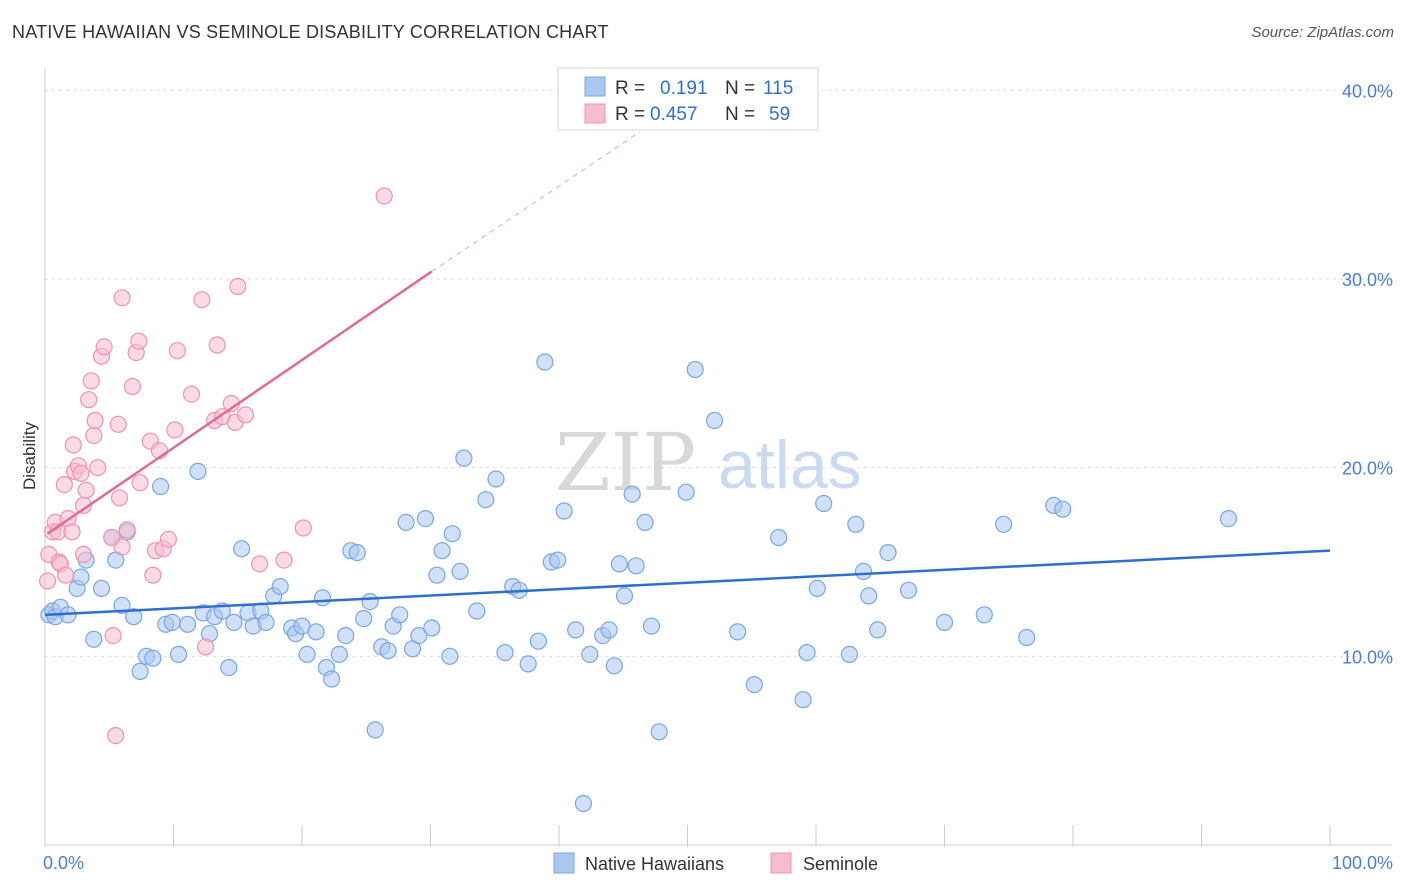 The image size is (1406, 892). I want to click on legend-swatch-seminole, so click(595, 113).